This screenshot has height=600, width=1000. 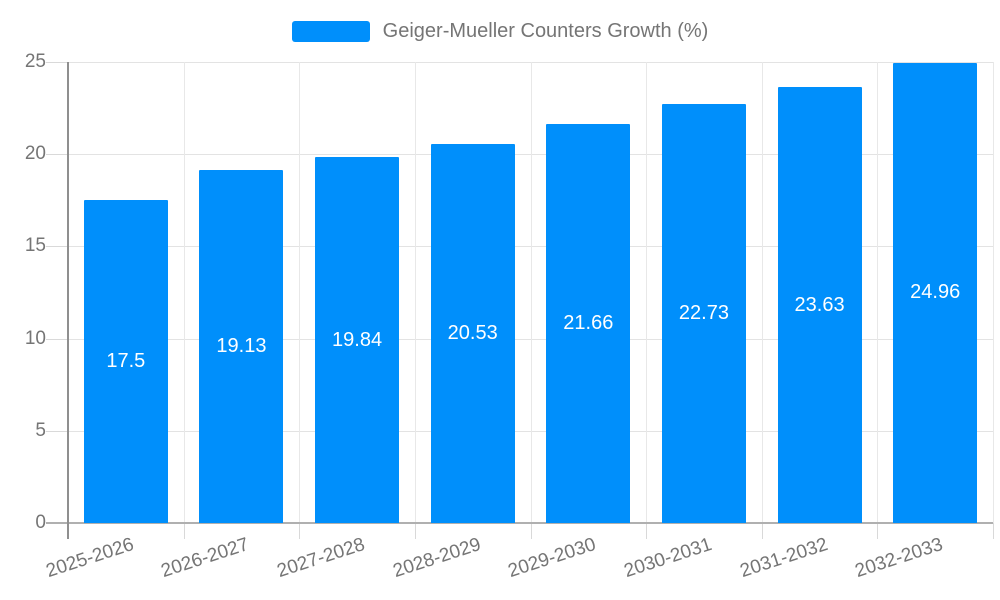 What do you see at coordinates (545, 31) in the screenshot?
I see `legend-label: Geiger-Mueller Counters Growth (%)` at bounding box center [545, 31].